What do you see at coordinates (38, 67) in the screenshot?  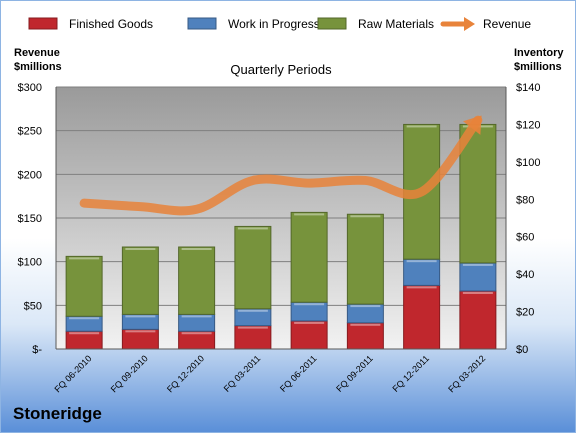 I see `left-axis-label-line2: $millions` at bounding box center [38, 67].